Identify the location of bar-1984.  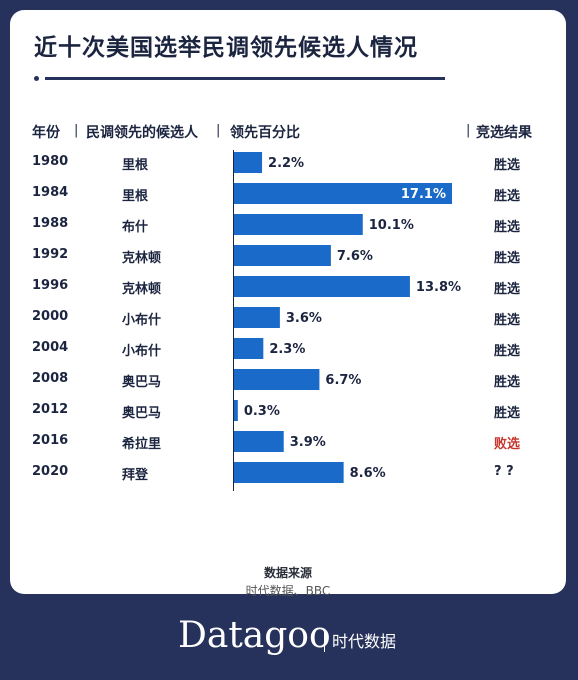
(343, 193).